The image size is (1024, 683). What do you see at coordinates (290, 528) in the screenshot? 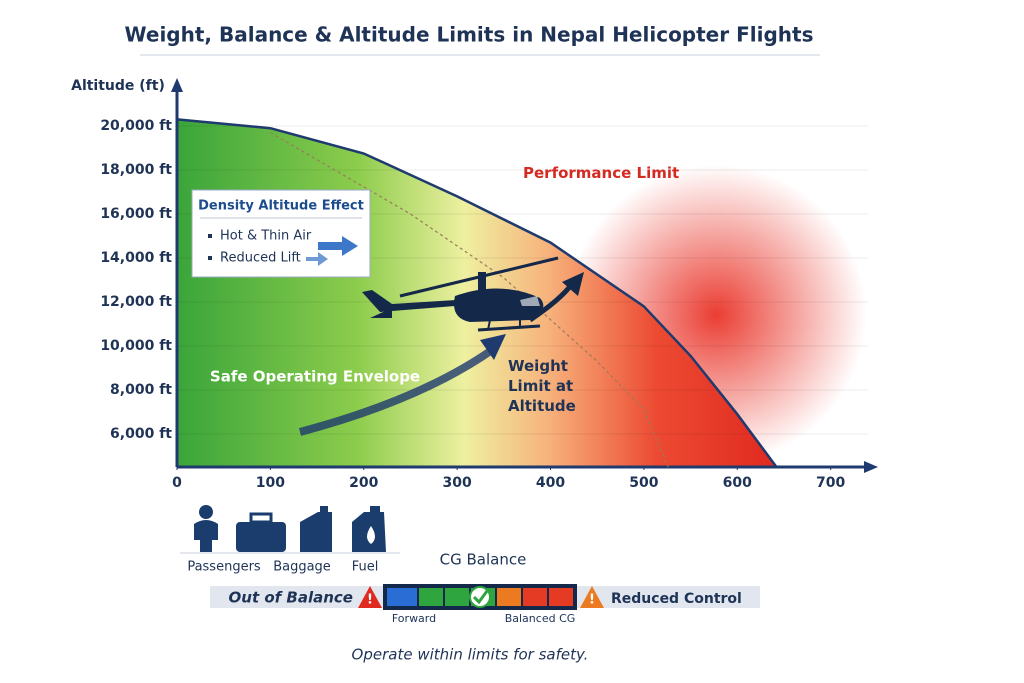
I see `load-icons` at bounding box center [290, 528].